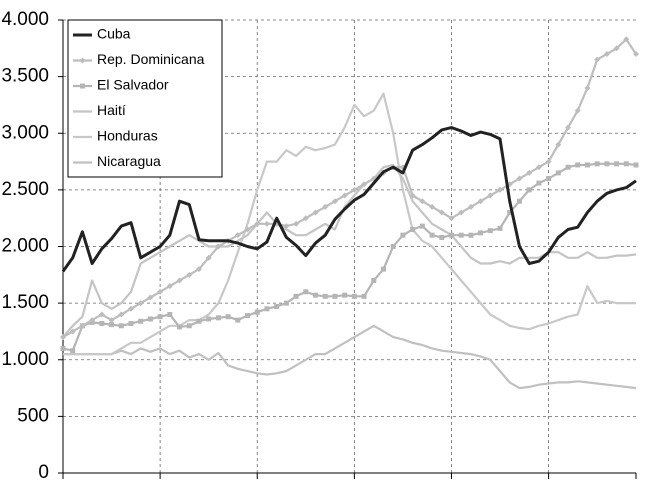 Image resolution: width=649 pixels, height=489 pixels. Describe the element at coordinates (43, 472) in the screenshot. I see `y-tick-label: 0` at that location.